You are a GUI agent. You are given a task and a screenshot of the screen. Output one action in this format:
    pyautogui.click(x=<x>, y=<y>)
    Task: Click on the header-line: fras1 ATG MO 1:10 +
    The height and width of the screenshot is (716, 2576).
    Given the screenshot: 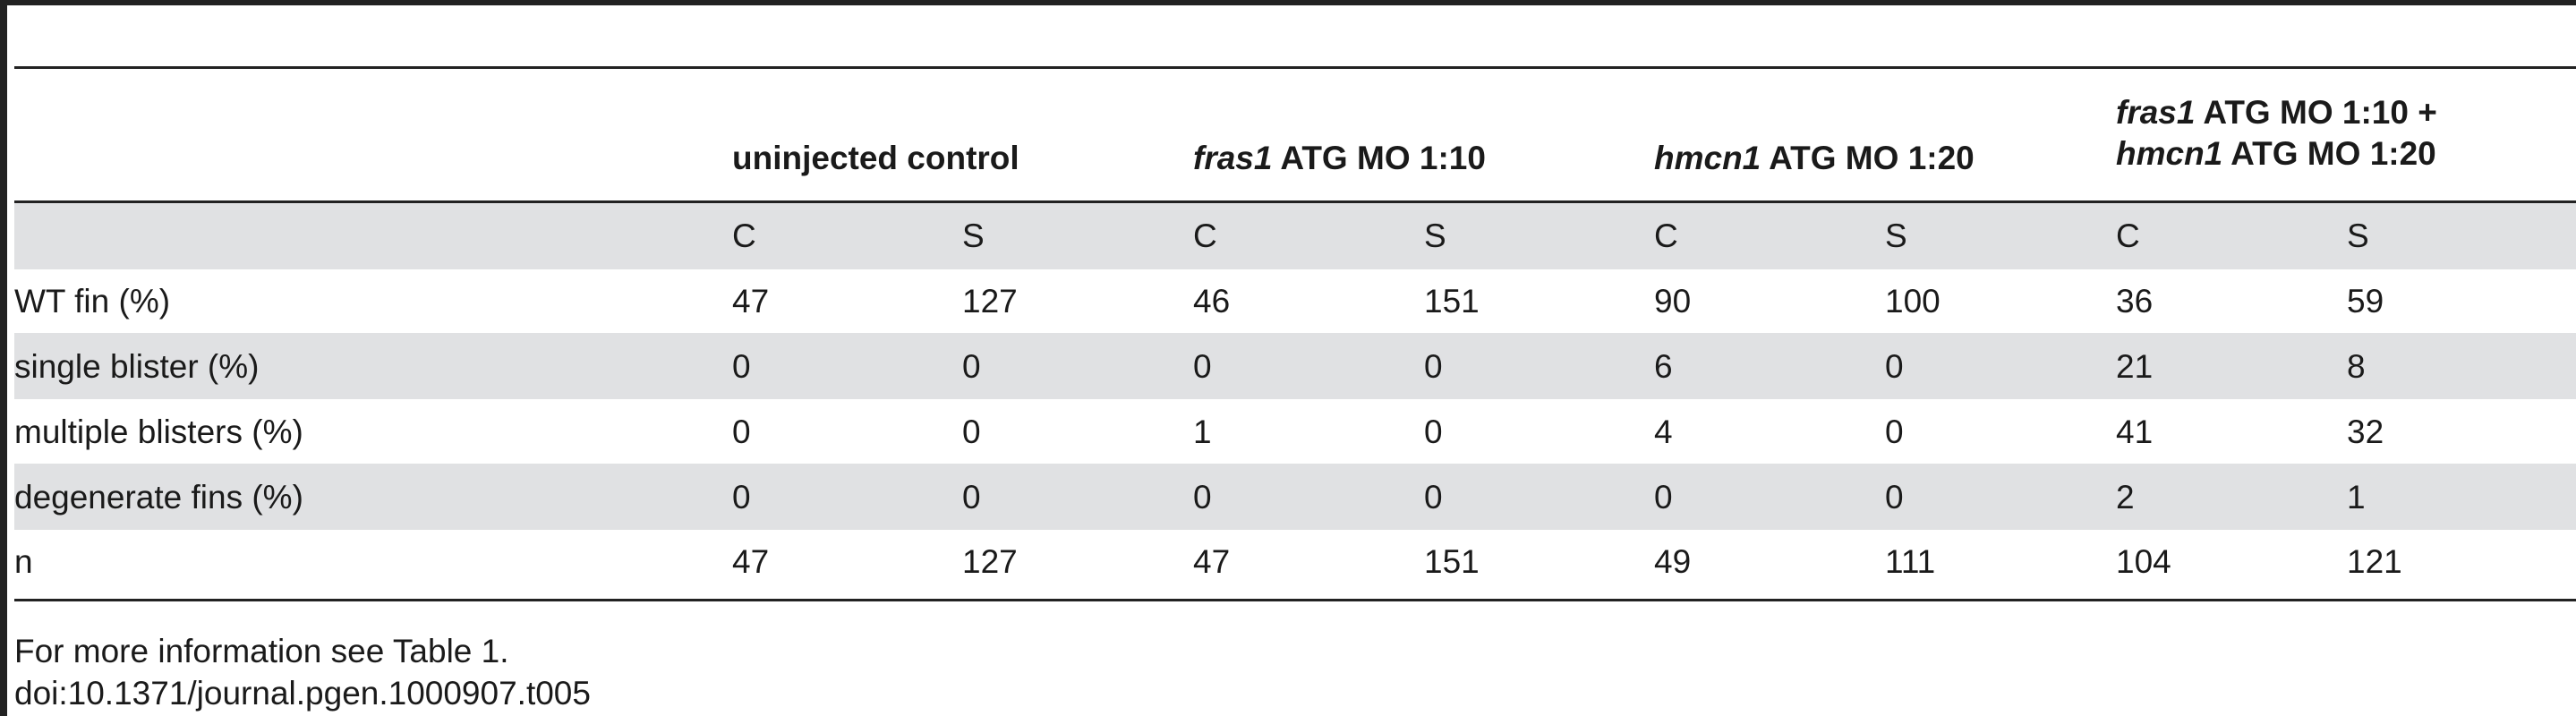 What is the action you would take?
    pyautogui.click(x=2276, y=112)
    